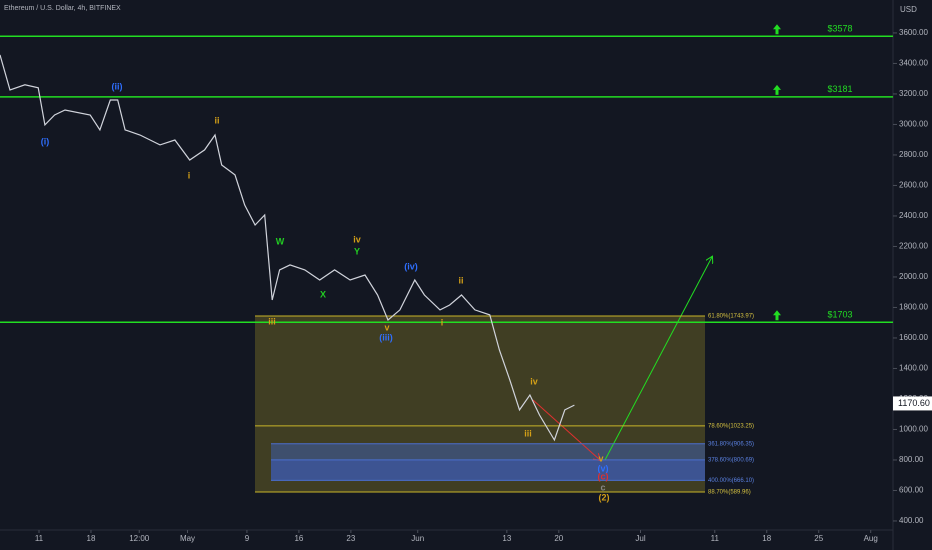  What do you see at coordinates (911, 459) in the screenshot?
I see `y-tick-label: 800.00` at bounding box center [911, 459].